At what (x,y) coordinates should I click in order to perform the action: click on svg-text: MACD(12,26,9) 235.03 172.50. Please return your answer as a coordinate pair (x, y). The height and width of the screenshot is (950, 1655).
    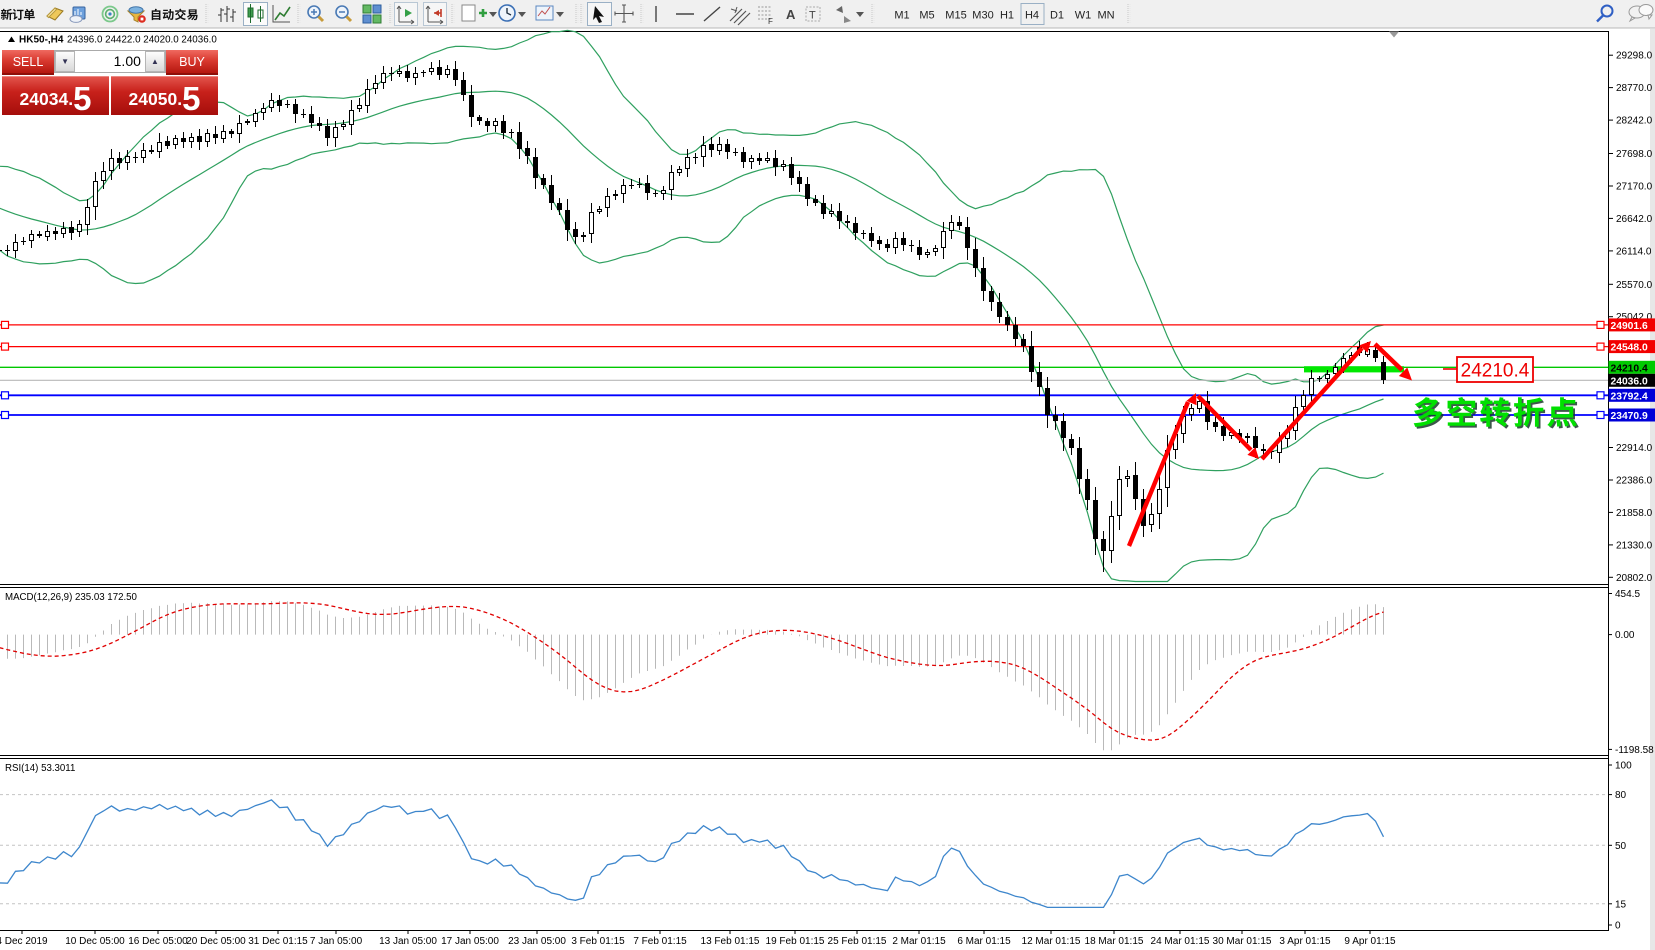
    Looking at the image, I should click on (71, 597).